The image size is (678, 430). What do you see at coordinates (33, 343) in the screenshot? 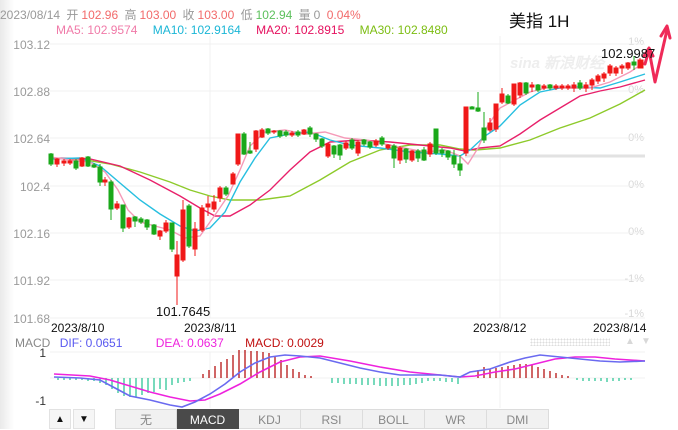
I see `macd-name: MACD` at bounding box center [33, 343].